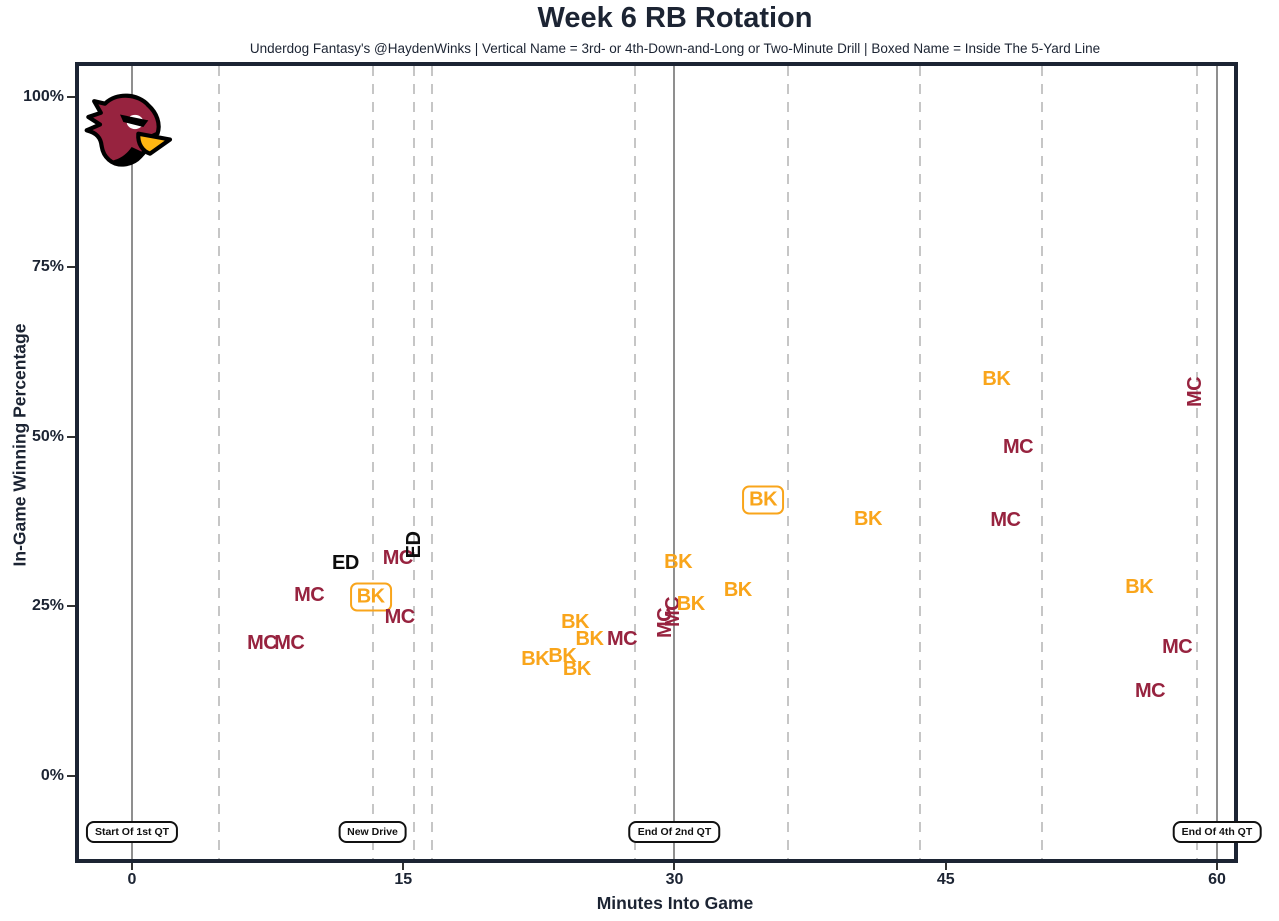 The image size is (1279, 921). What do you see at coordinates (945, 879) in the screenshot?
I see `x-axis-tick-label: 45` at bounding box center [945, 879].